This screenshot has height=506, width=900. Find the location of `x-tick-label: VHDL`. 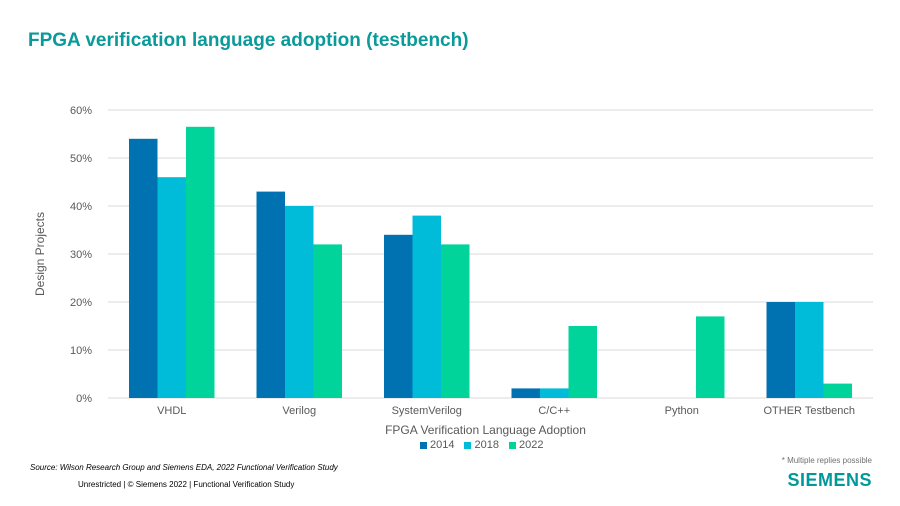

x-tick-label: VHDL is located at coordinates (171, 411).